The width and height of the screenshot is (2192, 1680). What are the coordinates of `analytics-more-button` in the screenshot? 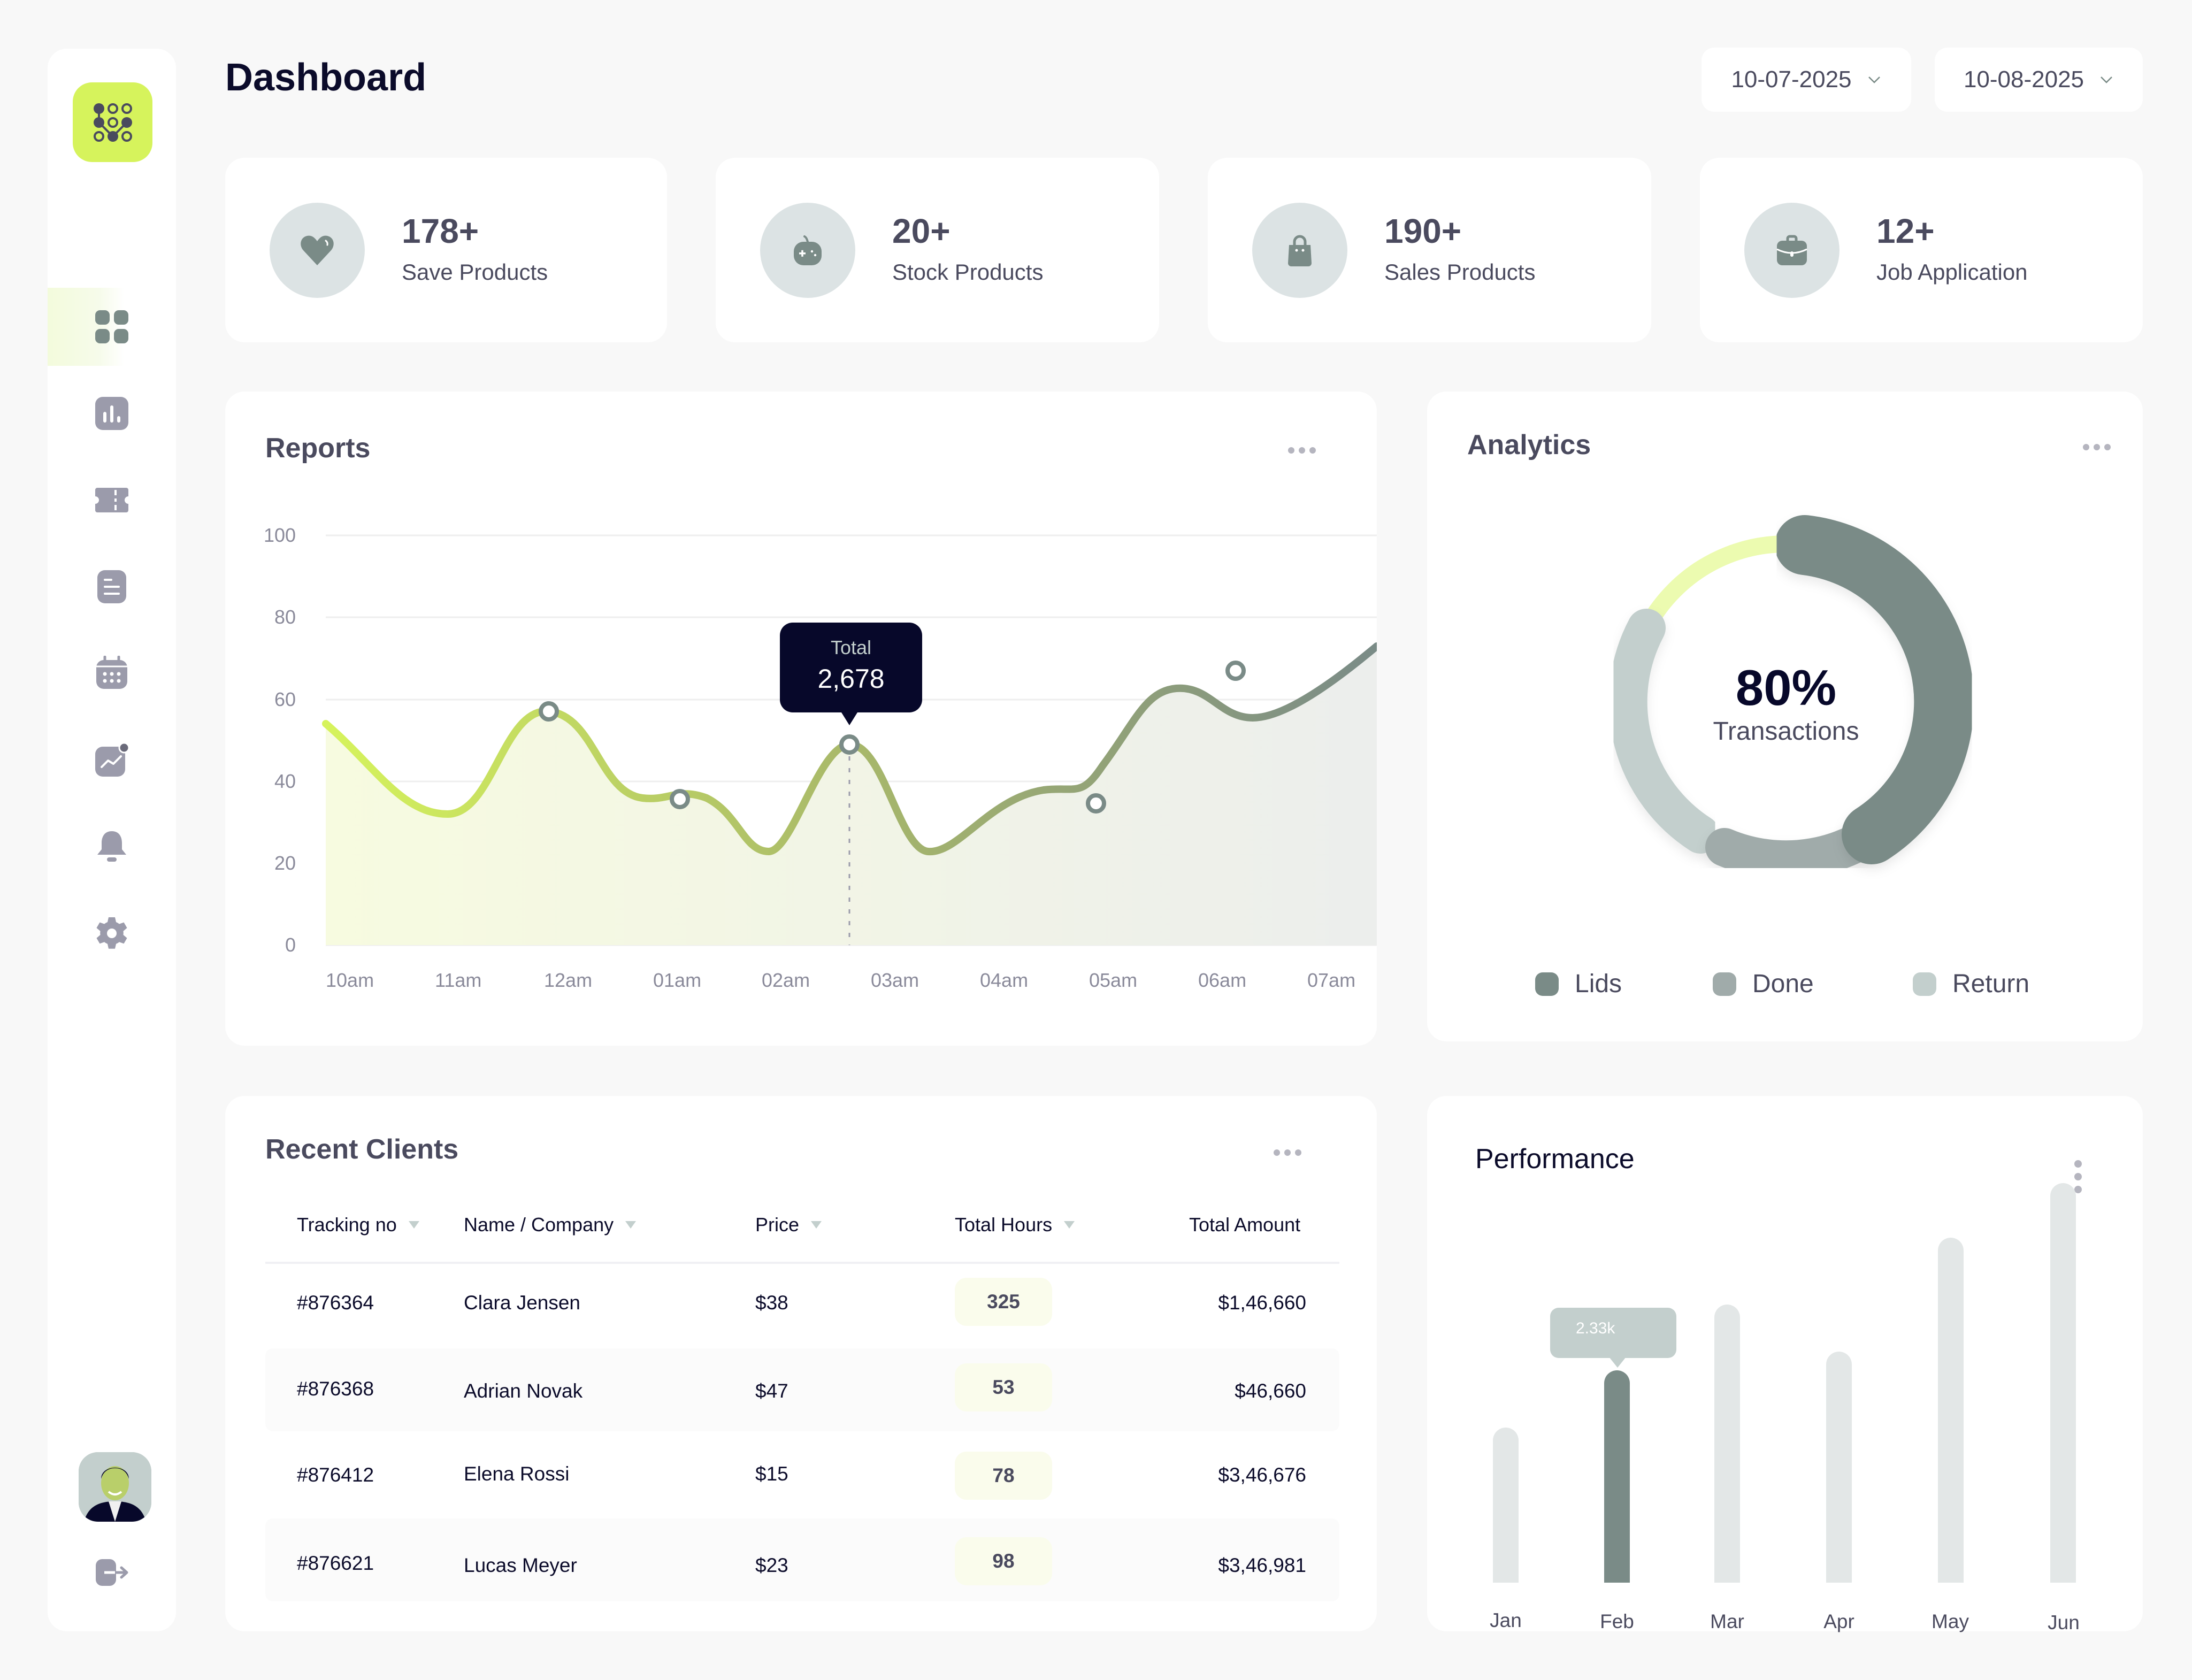 It's located at (2097, 447).